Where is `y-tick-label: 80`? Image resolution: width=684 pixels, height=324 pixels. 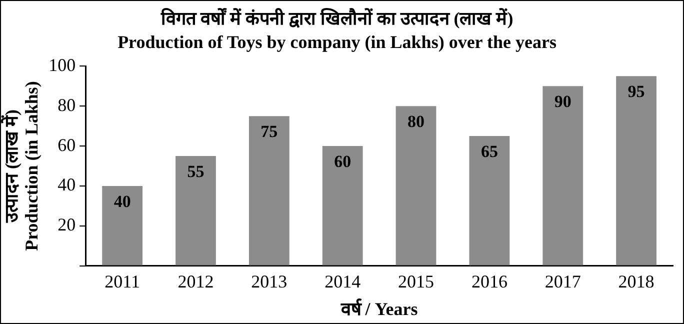
y-tick-label: 80 is located at coordinates (67, 104).